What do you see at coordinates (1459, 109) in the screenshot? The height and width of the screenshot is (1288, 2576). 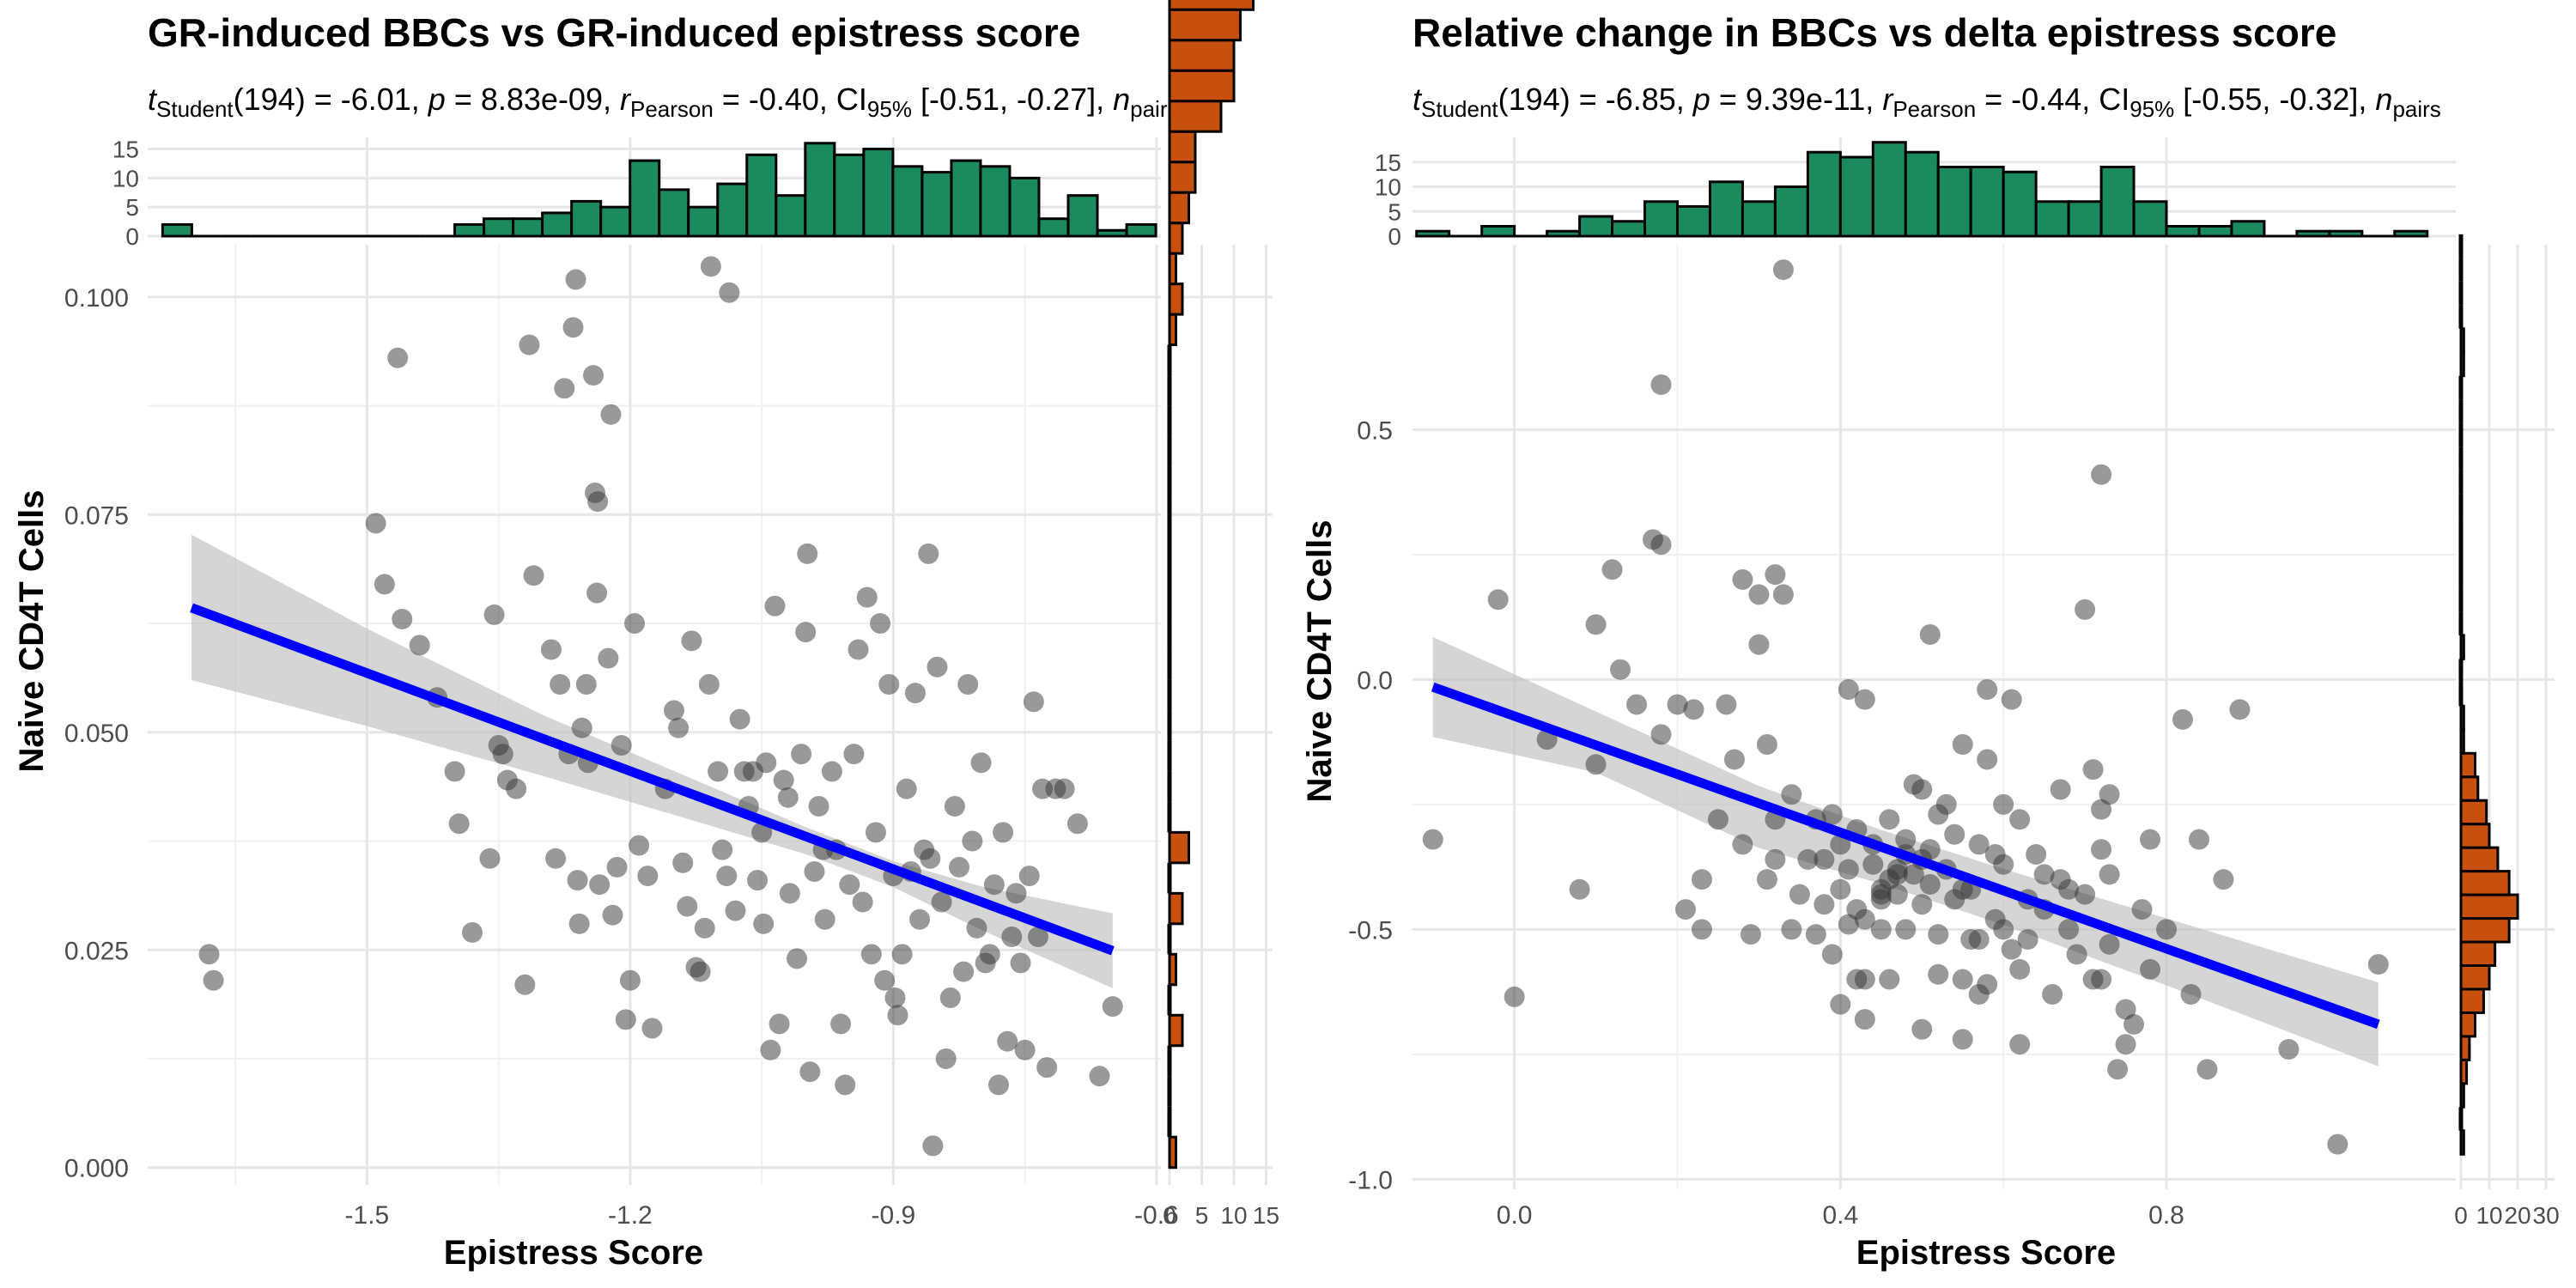 I see `right-stat-t-sub: Student` at bounding box center [1459, 109].